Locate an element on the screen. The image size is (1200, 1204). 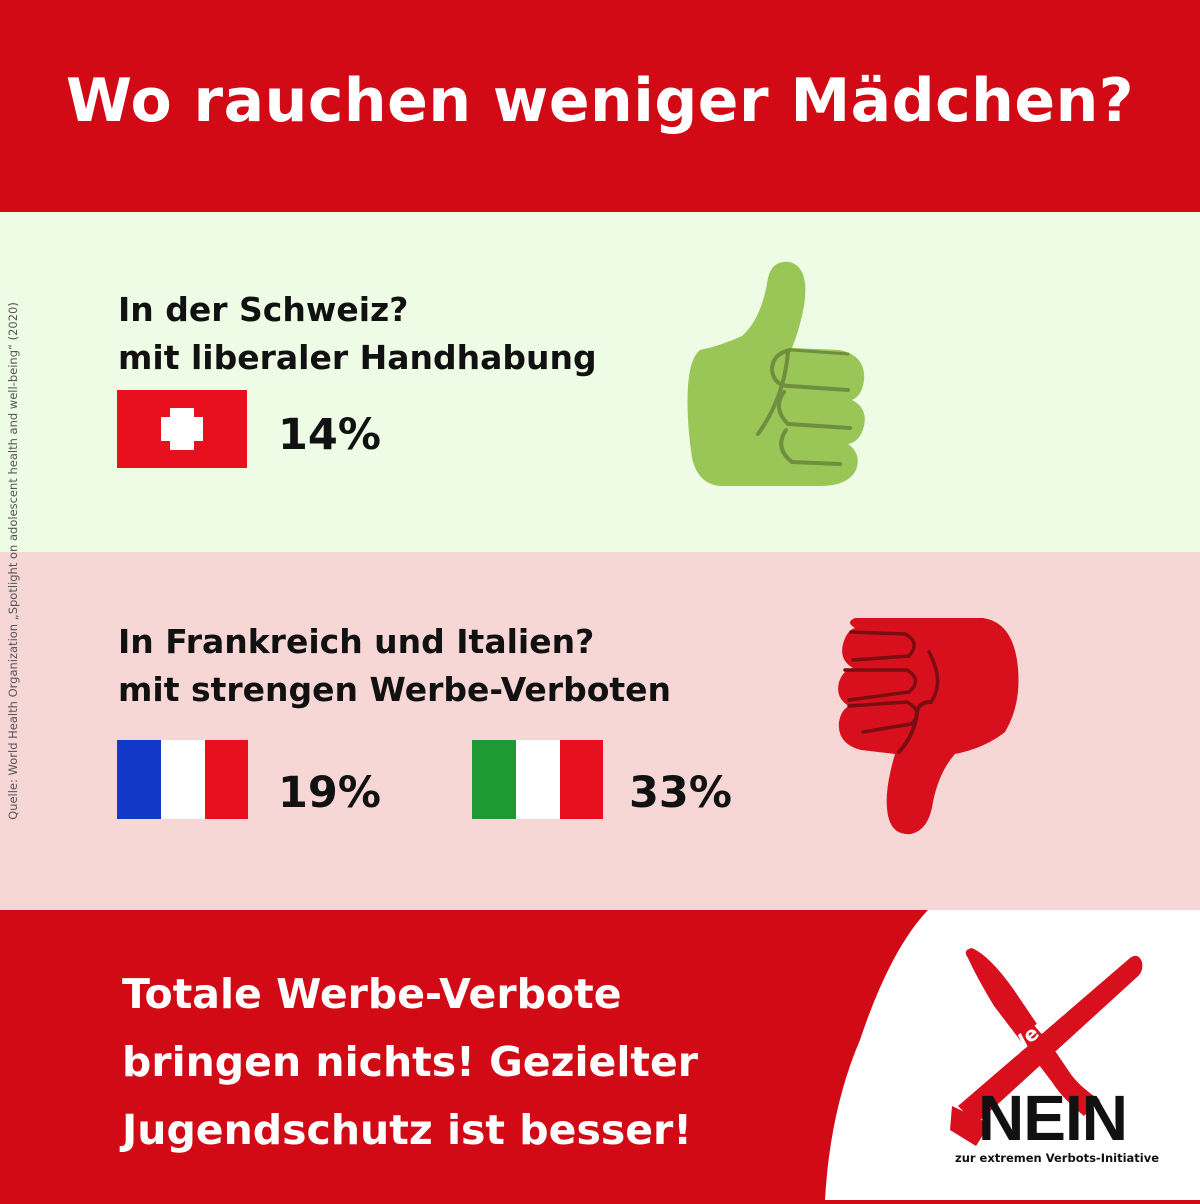
thumbs-up-icon is located at coordinates (776, 373).